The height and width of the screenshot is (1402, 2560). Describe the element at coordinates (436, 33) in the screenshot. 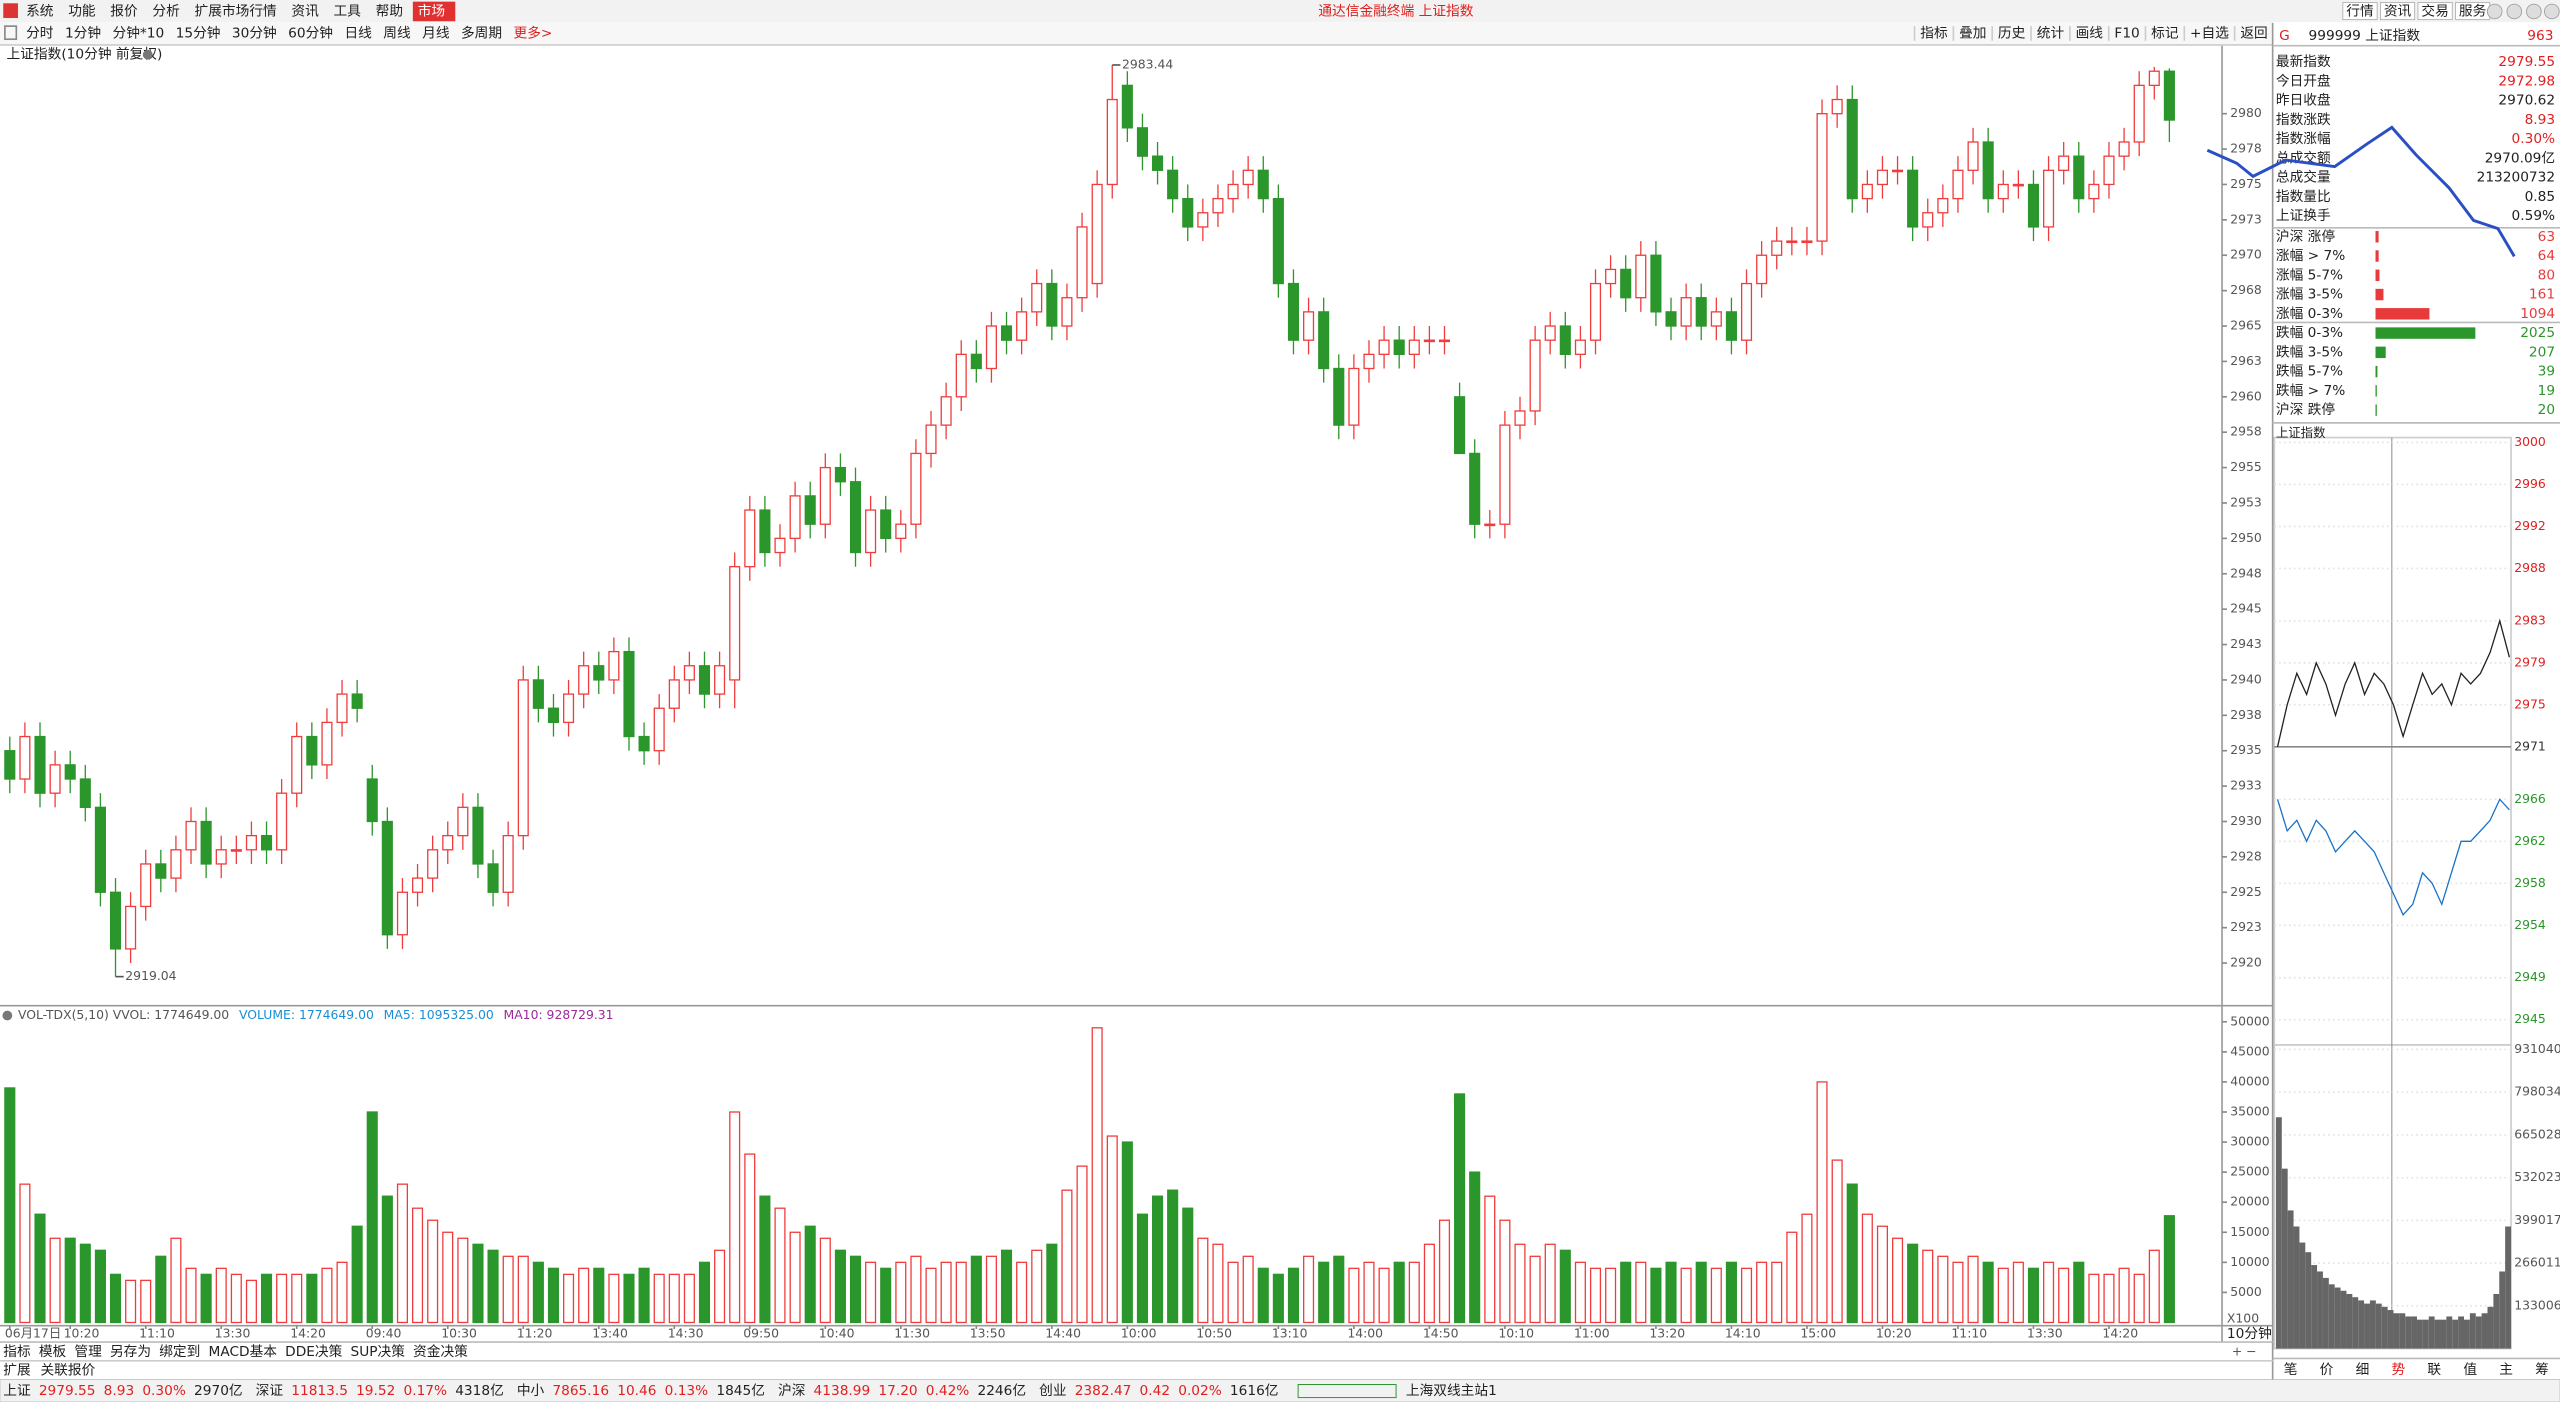

I see `period-button: 月线` at that location.